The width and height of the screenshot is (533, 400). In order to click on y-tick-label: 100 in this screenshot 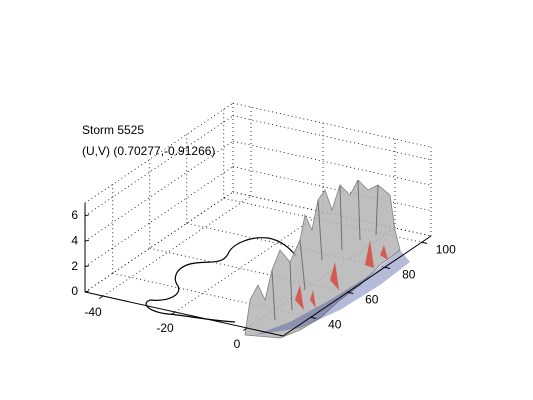, I will do `click(446, 249)`.